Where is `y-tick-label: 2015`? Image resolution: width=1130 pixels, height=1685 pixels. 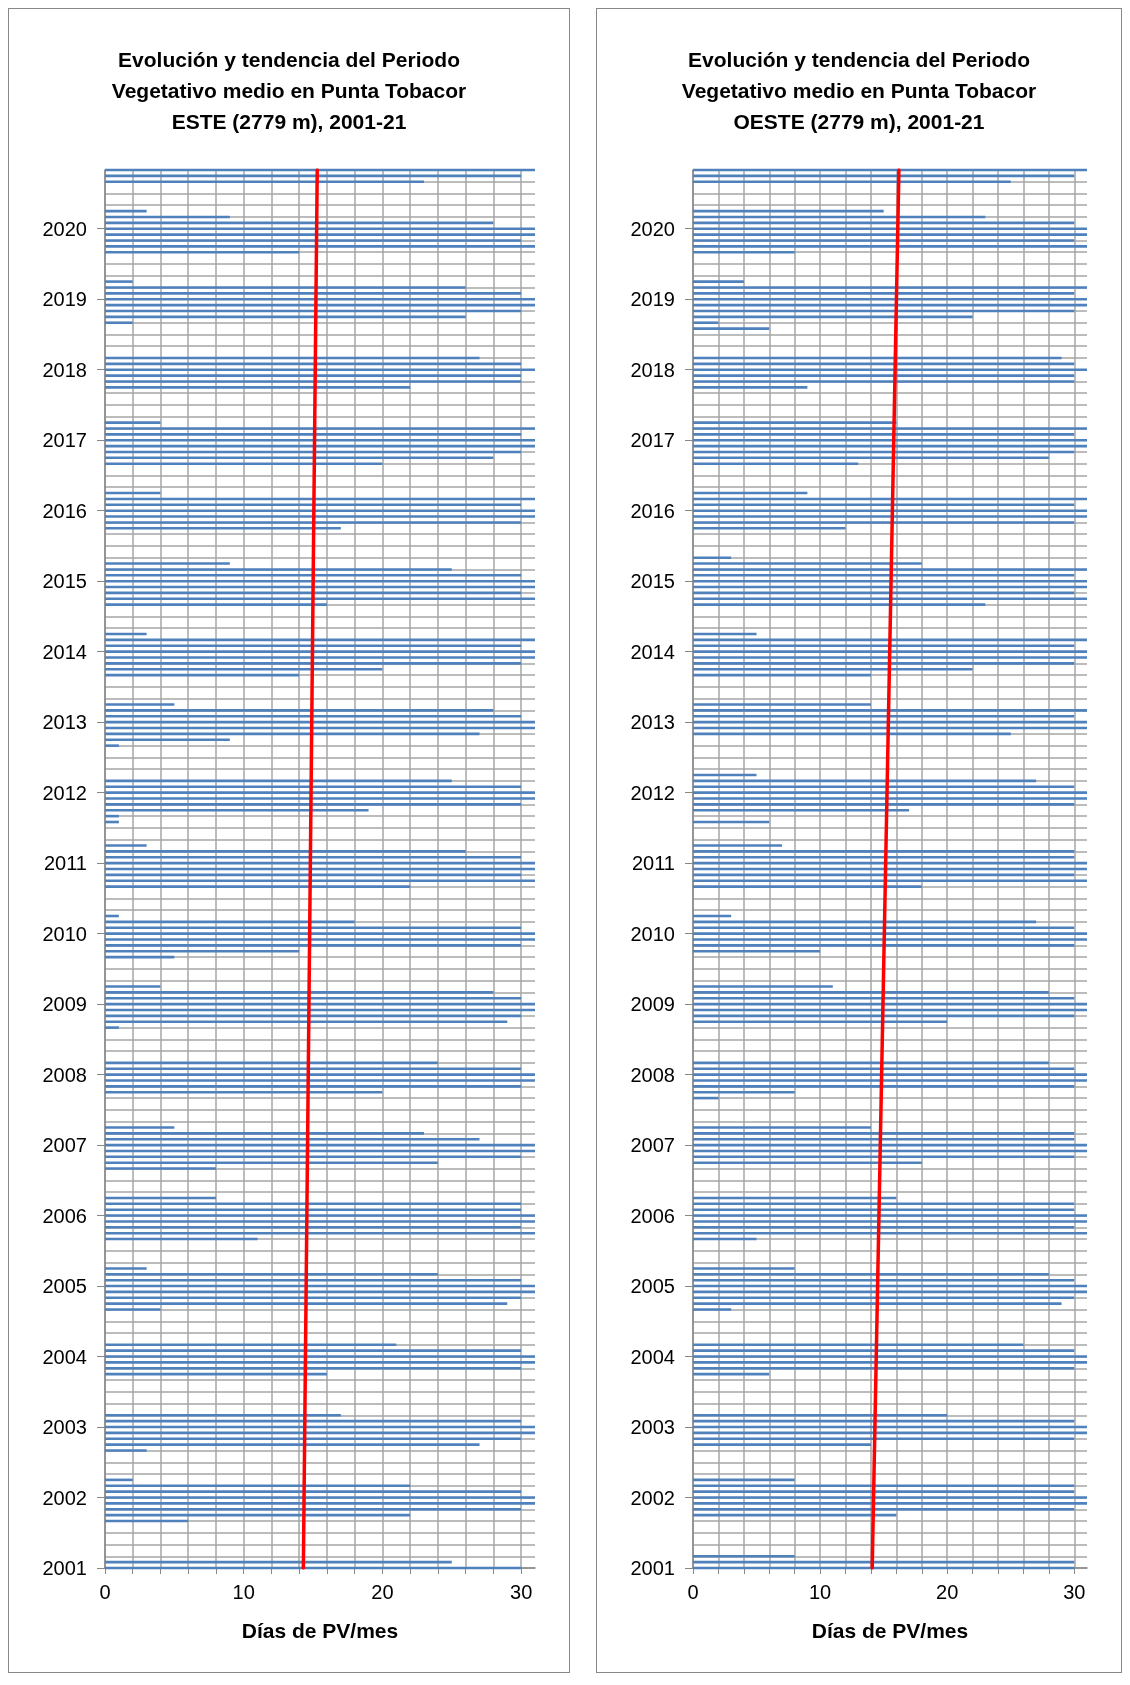 y-tick-label: 2015 is located at coordinates (652, 581).